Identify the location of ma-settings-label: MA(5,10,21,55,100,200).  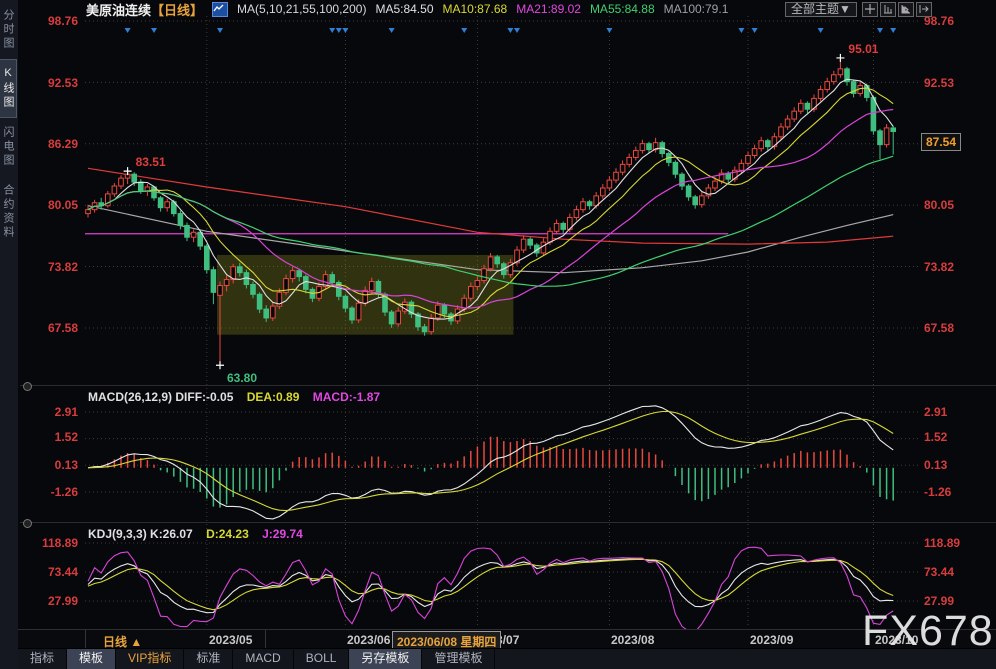
(302, 9).